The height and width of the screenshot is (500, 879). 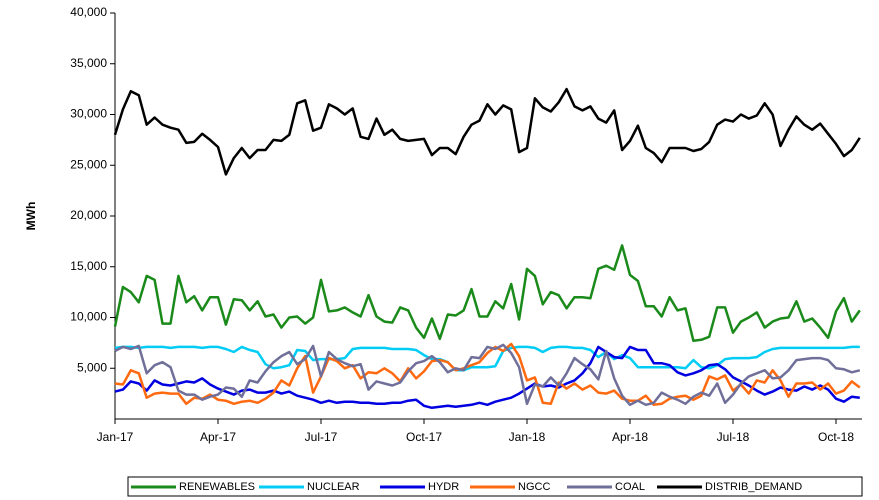 What do you see at coordinates (88, 266) in the screenshot?
I see `y-tick-label: 15,000` at bounding box center [88, 266].